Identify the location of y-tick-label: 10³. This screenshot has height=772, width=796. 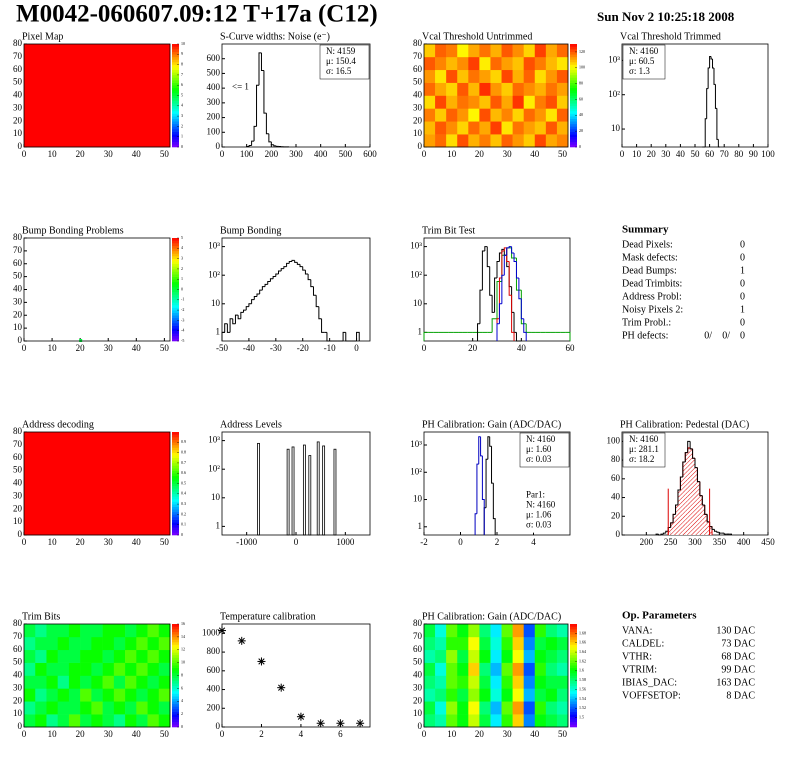
(416, 246).